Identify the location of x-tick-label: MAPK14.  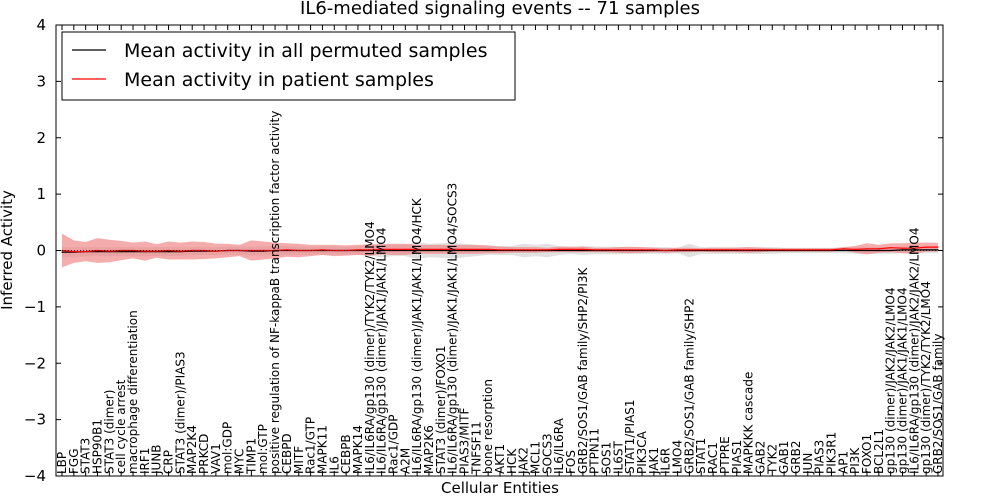
(358, 449).